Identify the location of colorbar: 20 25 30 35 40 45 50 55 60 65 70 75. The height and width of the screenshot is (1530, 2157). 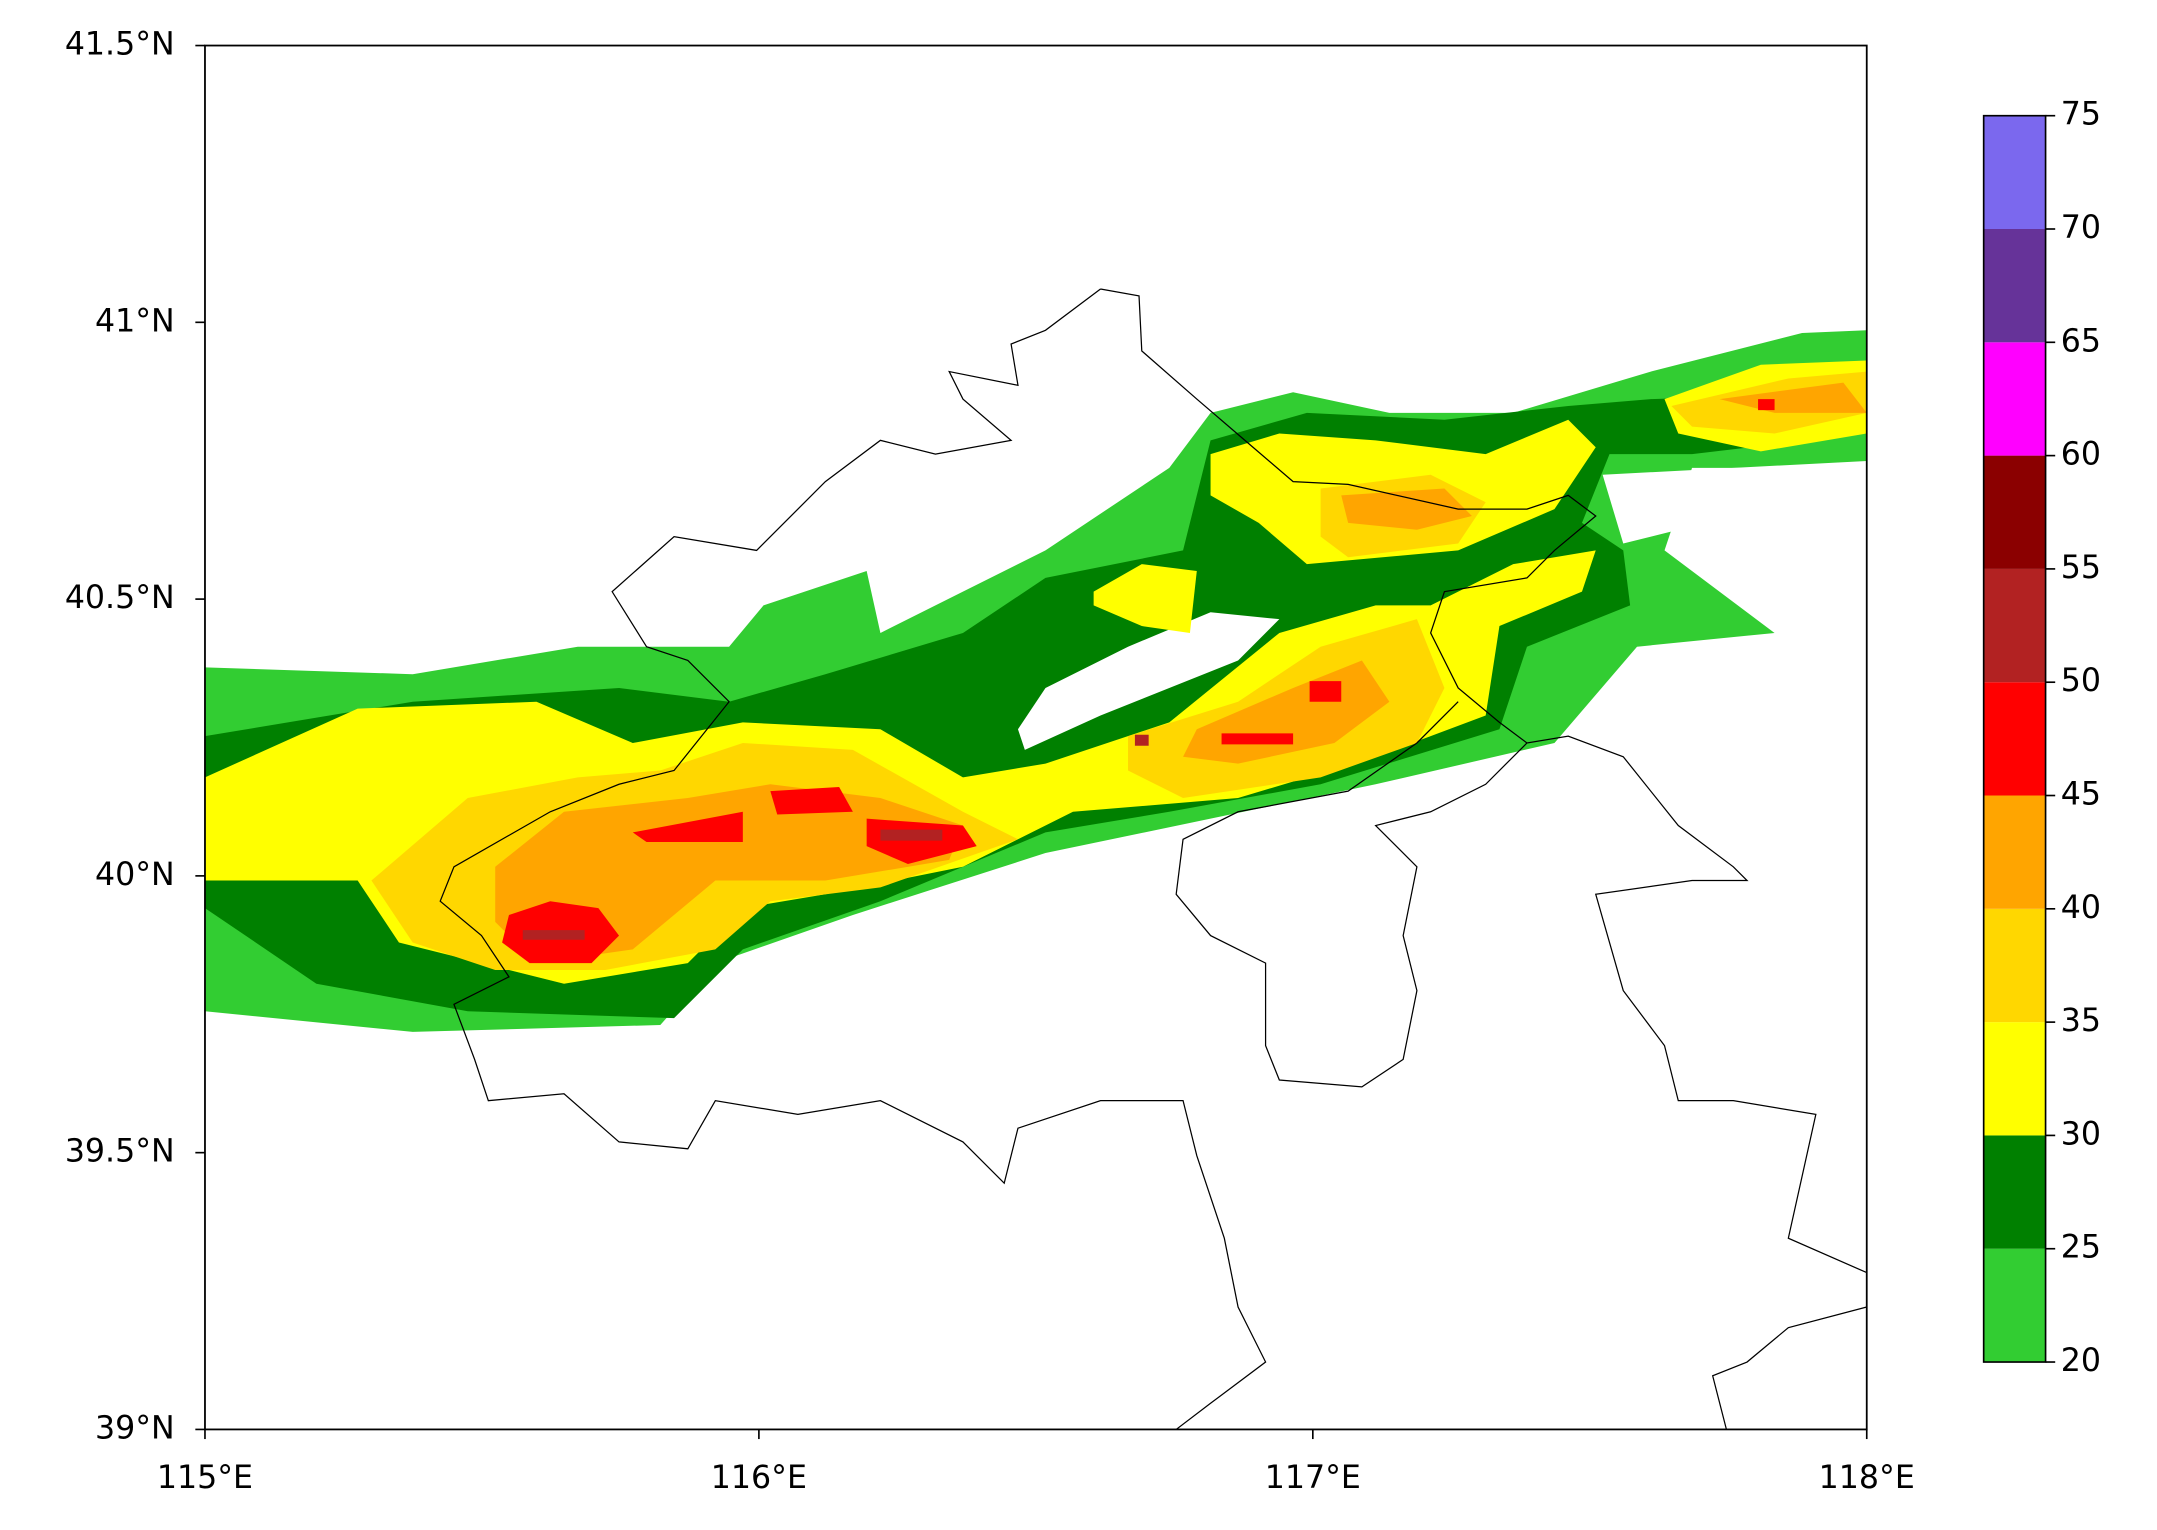
(2041, 738).